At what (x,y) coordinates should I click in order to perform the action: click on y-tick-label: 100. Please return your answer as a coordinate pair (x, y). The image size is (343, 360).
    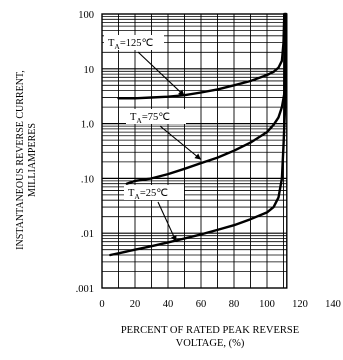
    Looking at the image, I should click on (86, 15).